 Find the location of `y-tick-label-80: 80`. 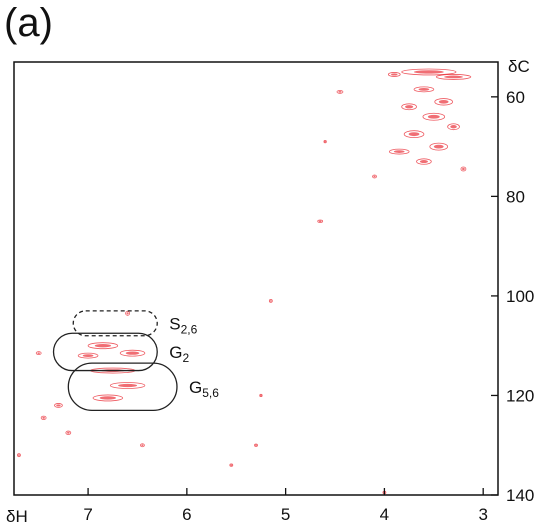

y-tick-label-80: 80 is located at coordinates (515, 196).